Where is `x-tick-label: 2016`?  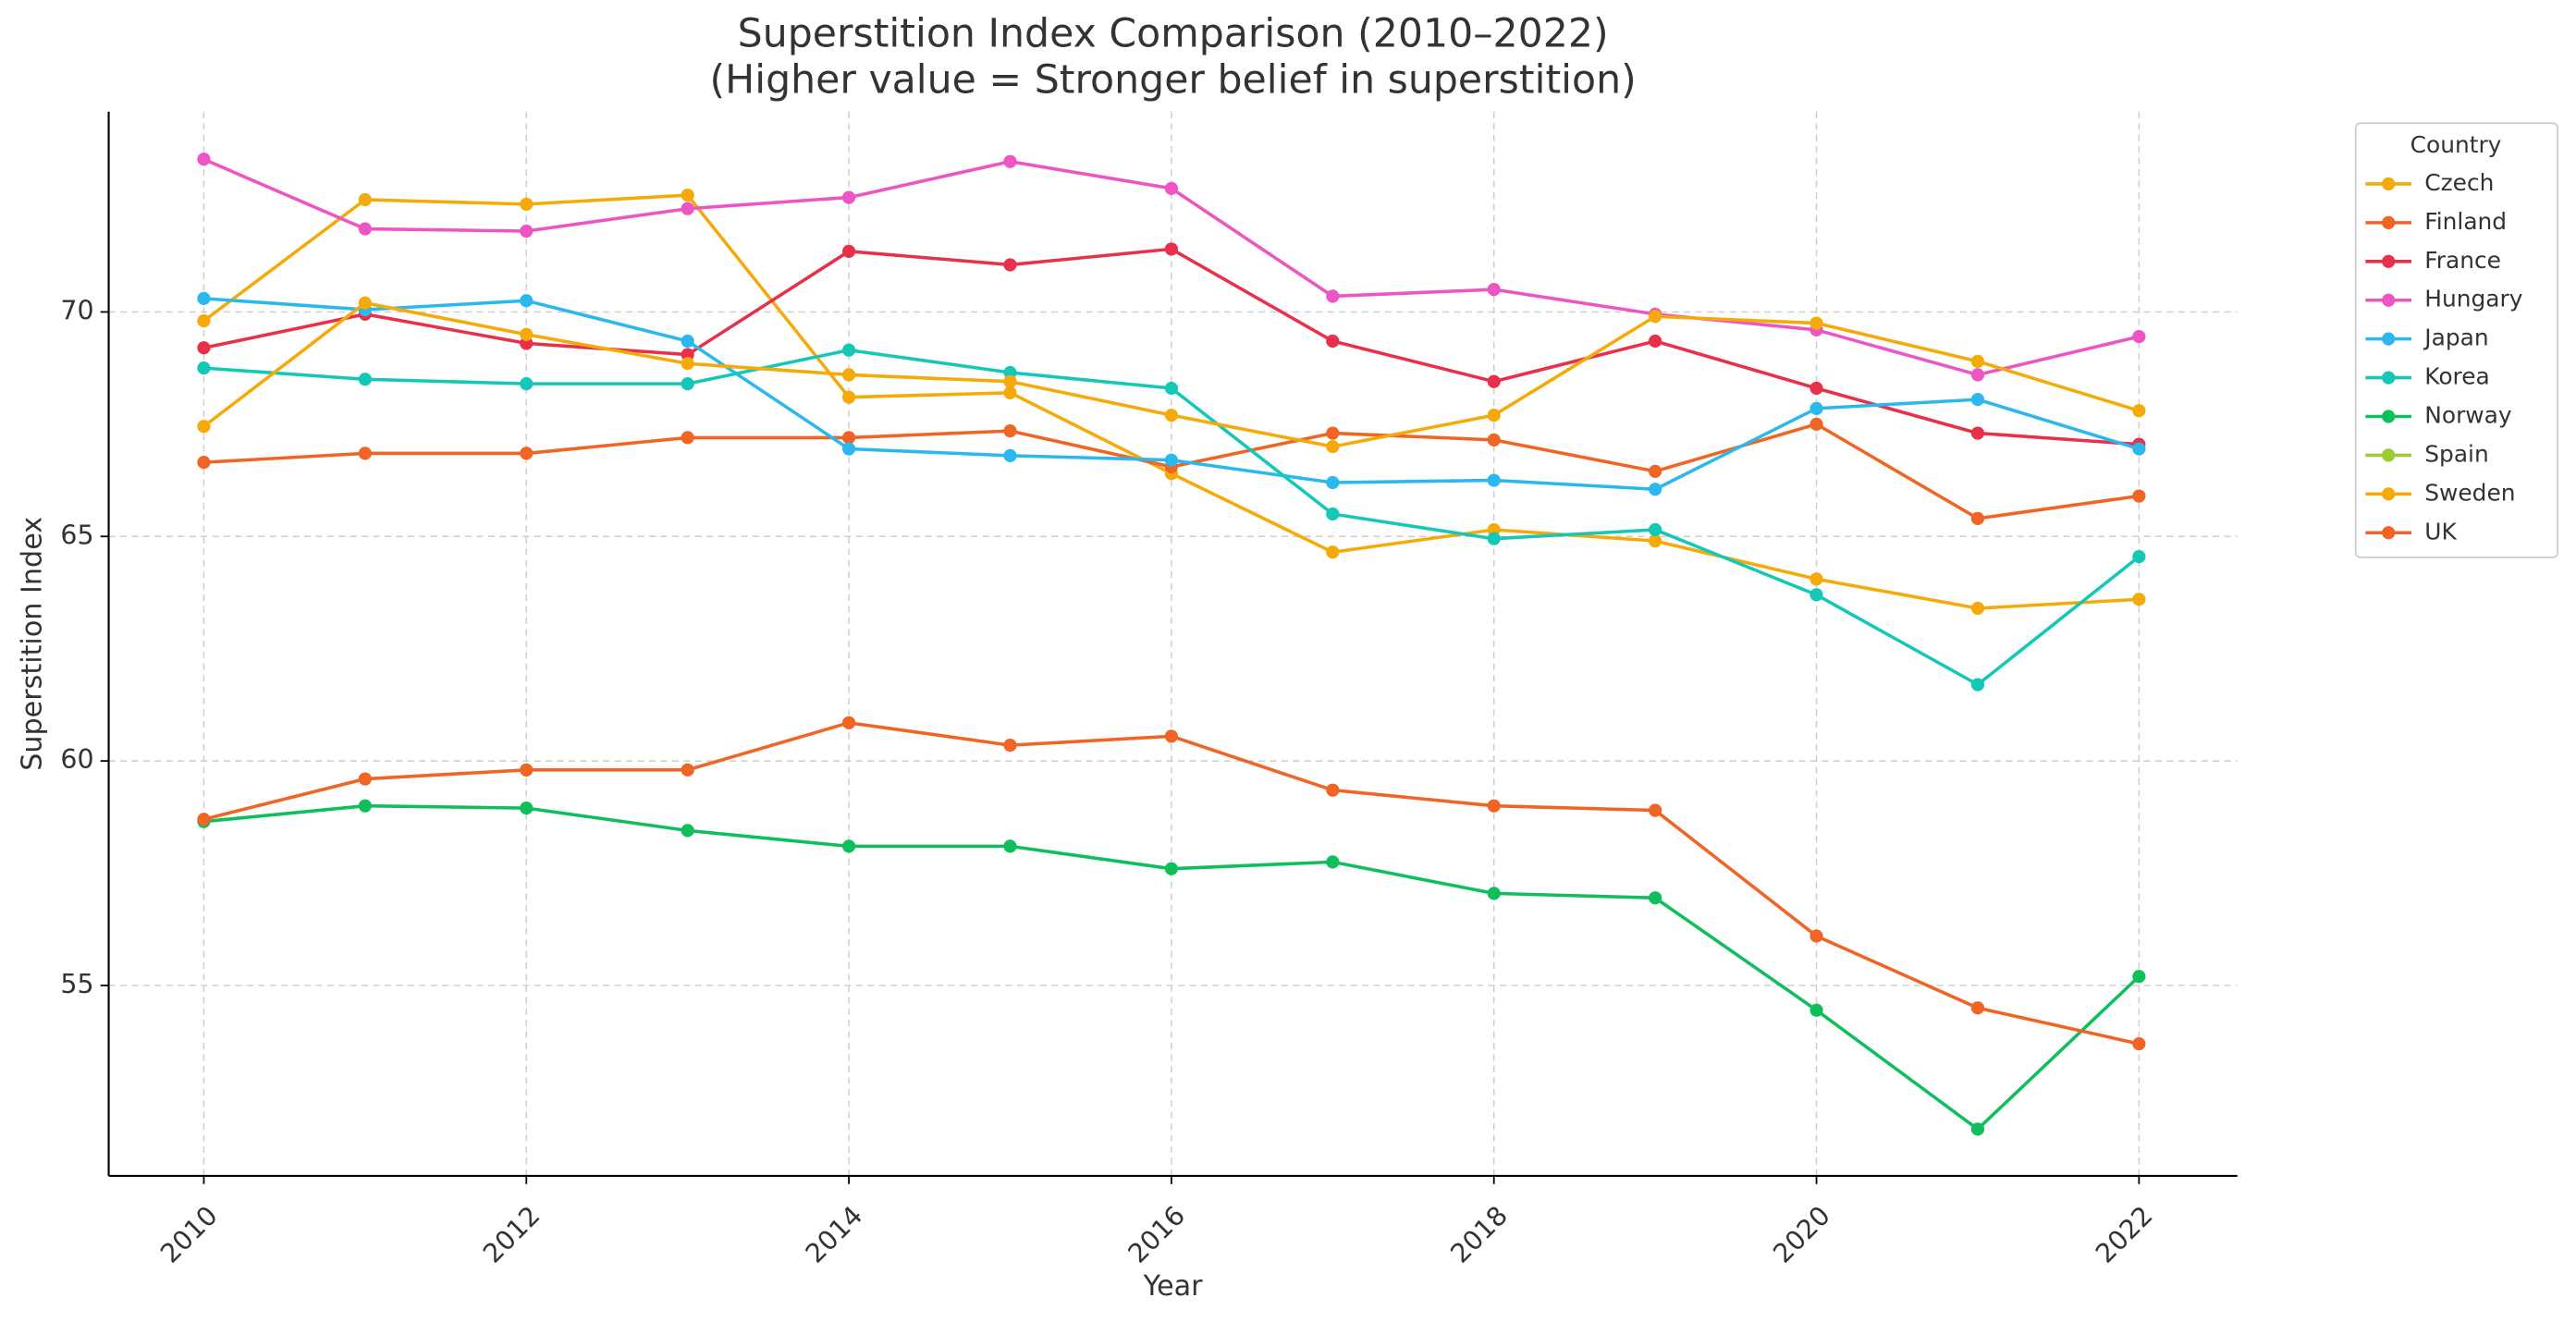
x-tick-label: 2016 is located at coordinates (1156, 1234).